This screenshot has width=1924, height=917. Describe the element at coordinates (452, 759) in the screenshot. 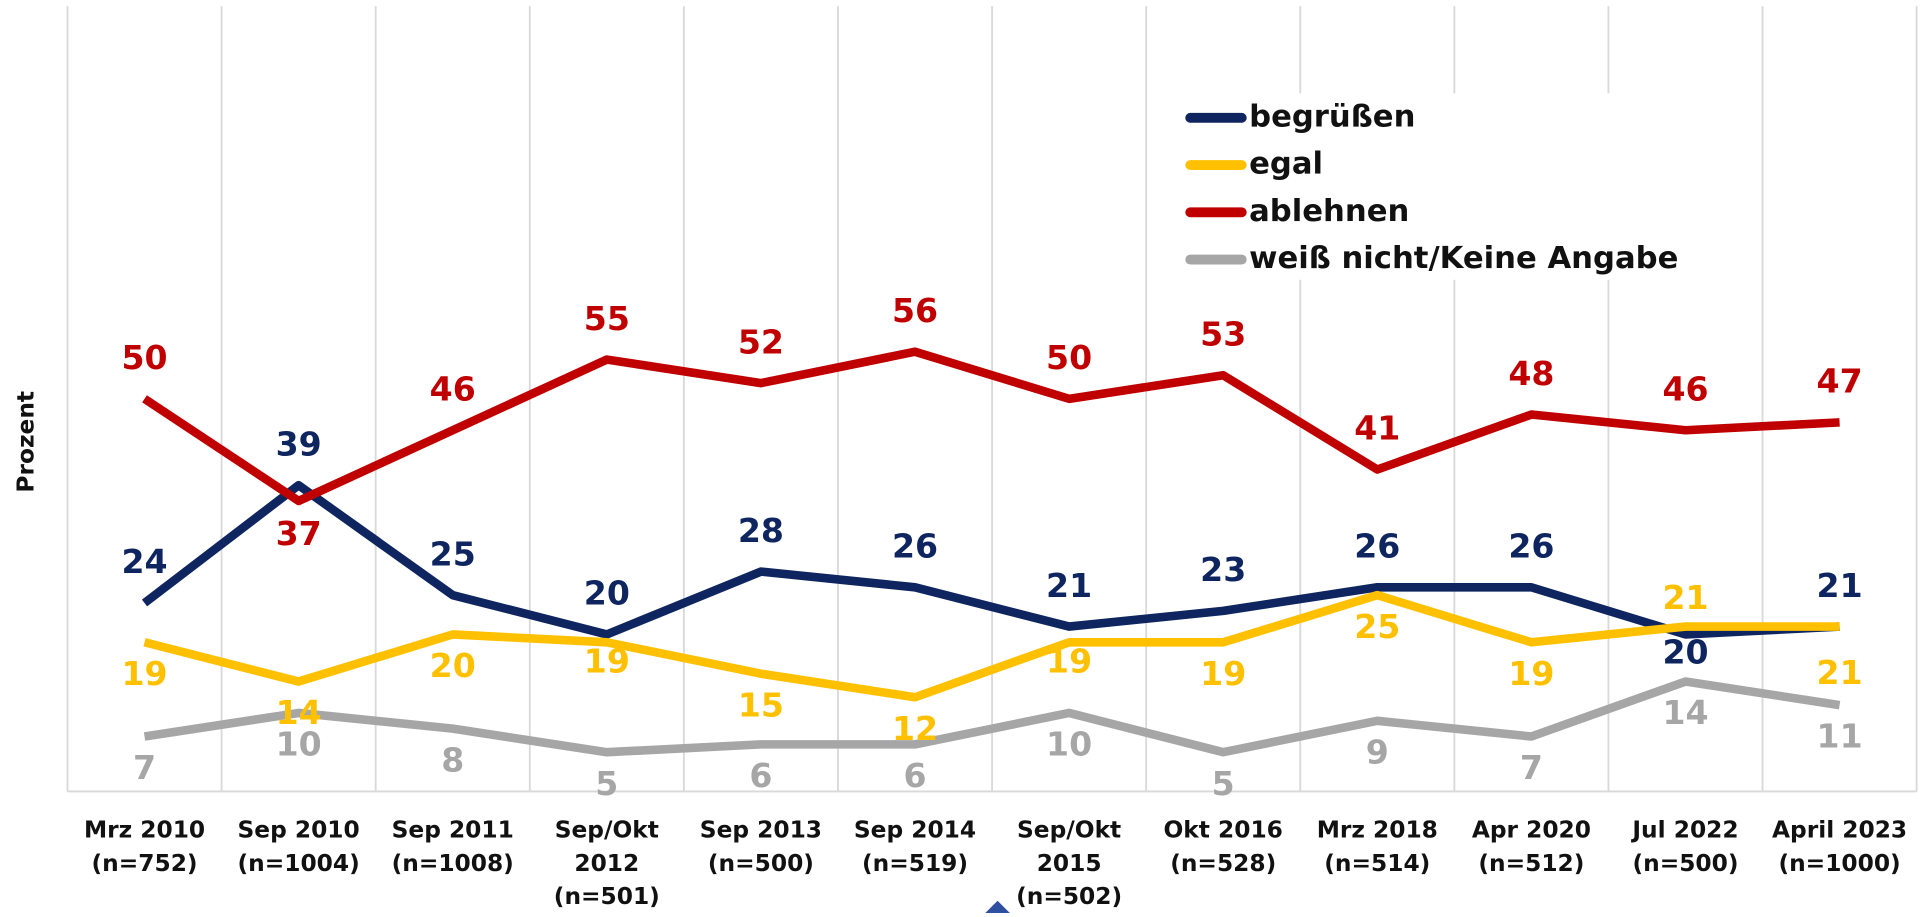

I see `data-label: 8` at that location.